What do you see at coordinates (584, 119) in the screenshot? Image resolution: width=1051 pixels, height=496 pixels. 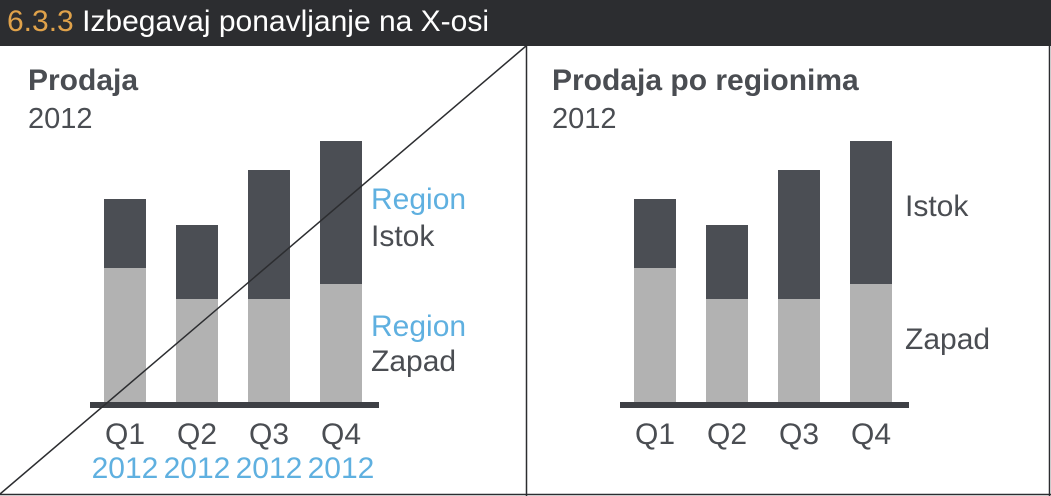 I see `chart-right-subtitle: 2012` at bounding box center [584, 119].